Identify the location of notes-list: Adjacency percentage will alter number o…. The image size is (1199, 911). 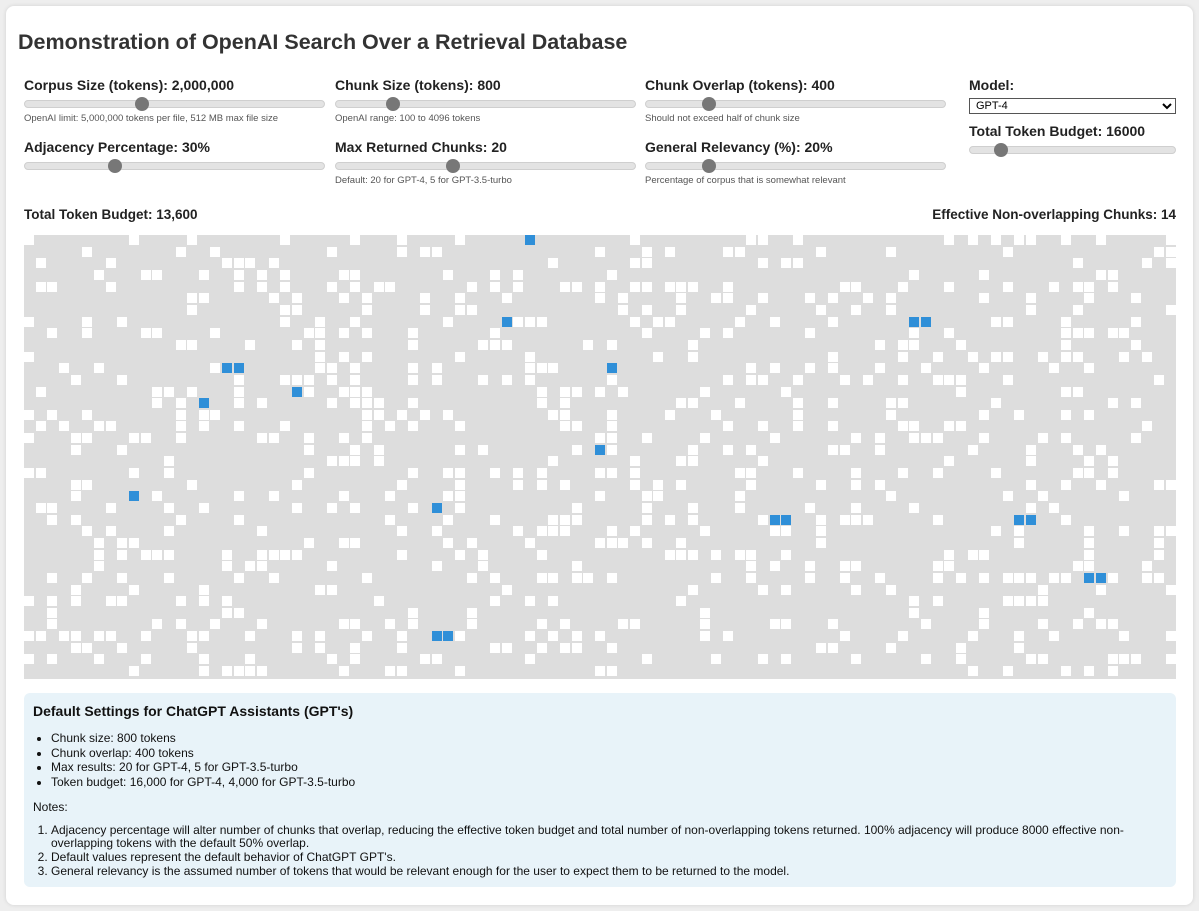
(600, 850).